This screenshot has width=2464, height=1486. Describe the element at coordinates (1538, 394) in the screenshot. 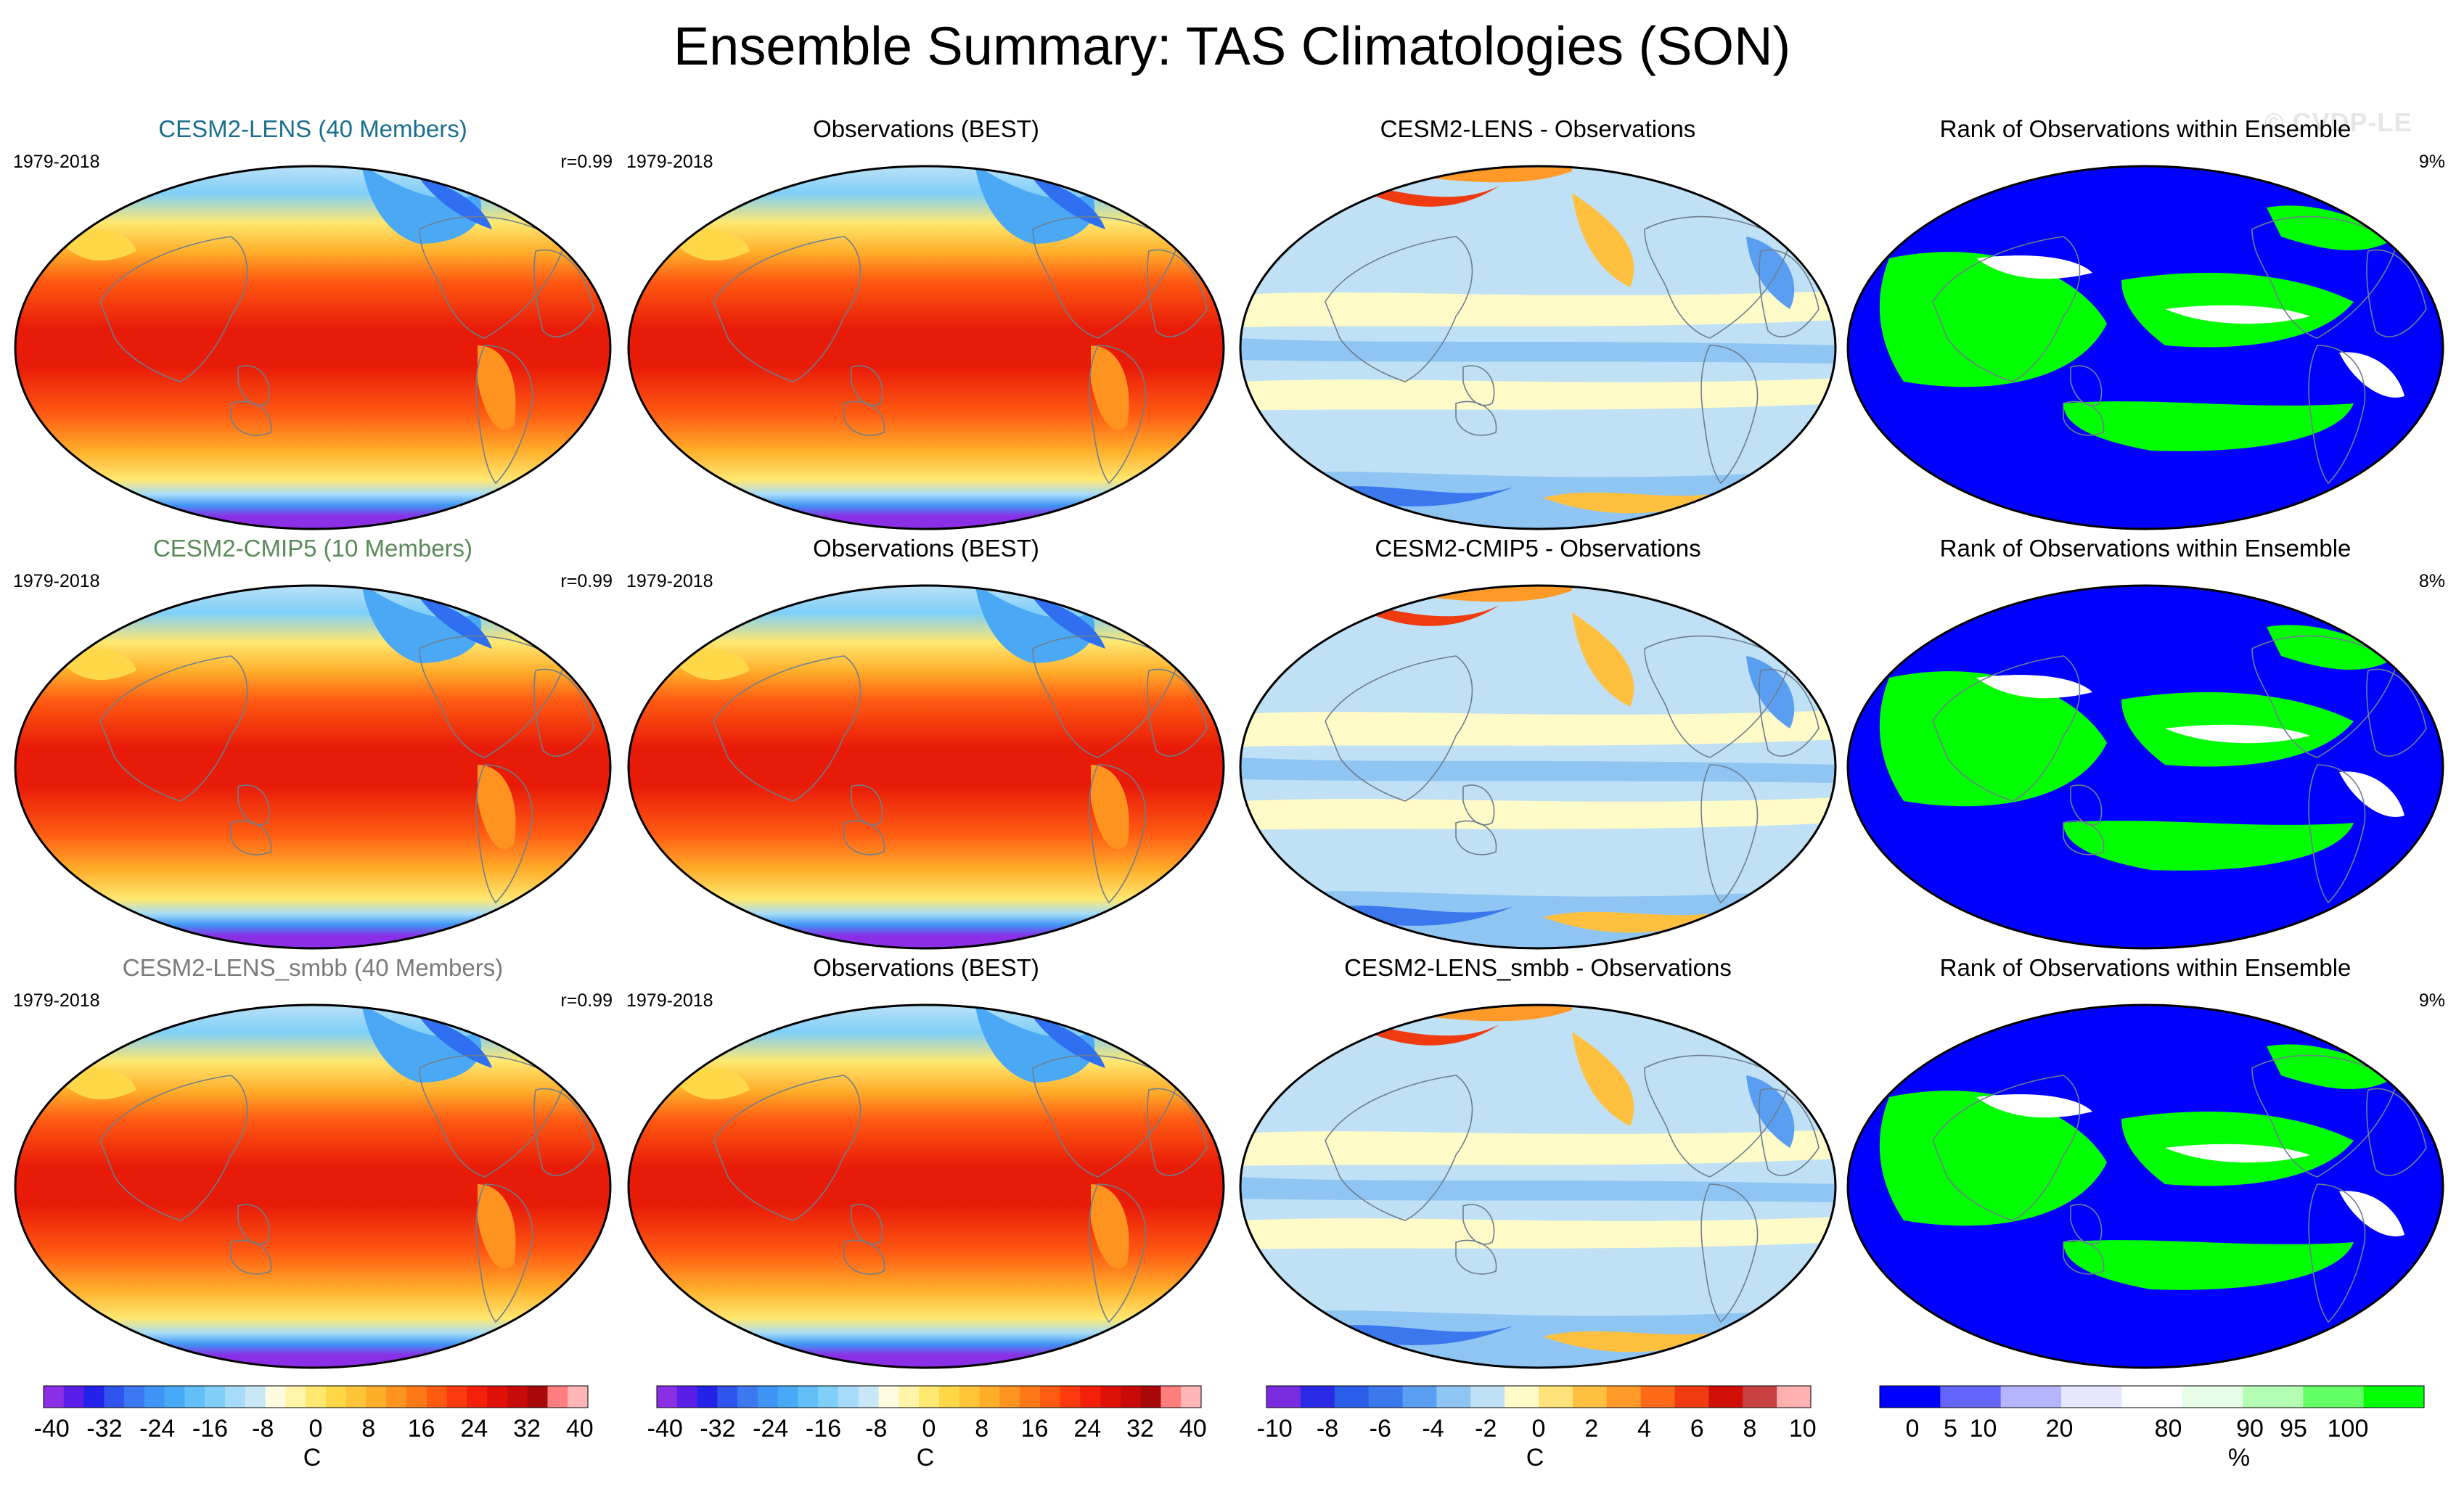

I see `warm-band` at that location.